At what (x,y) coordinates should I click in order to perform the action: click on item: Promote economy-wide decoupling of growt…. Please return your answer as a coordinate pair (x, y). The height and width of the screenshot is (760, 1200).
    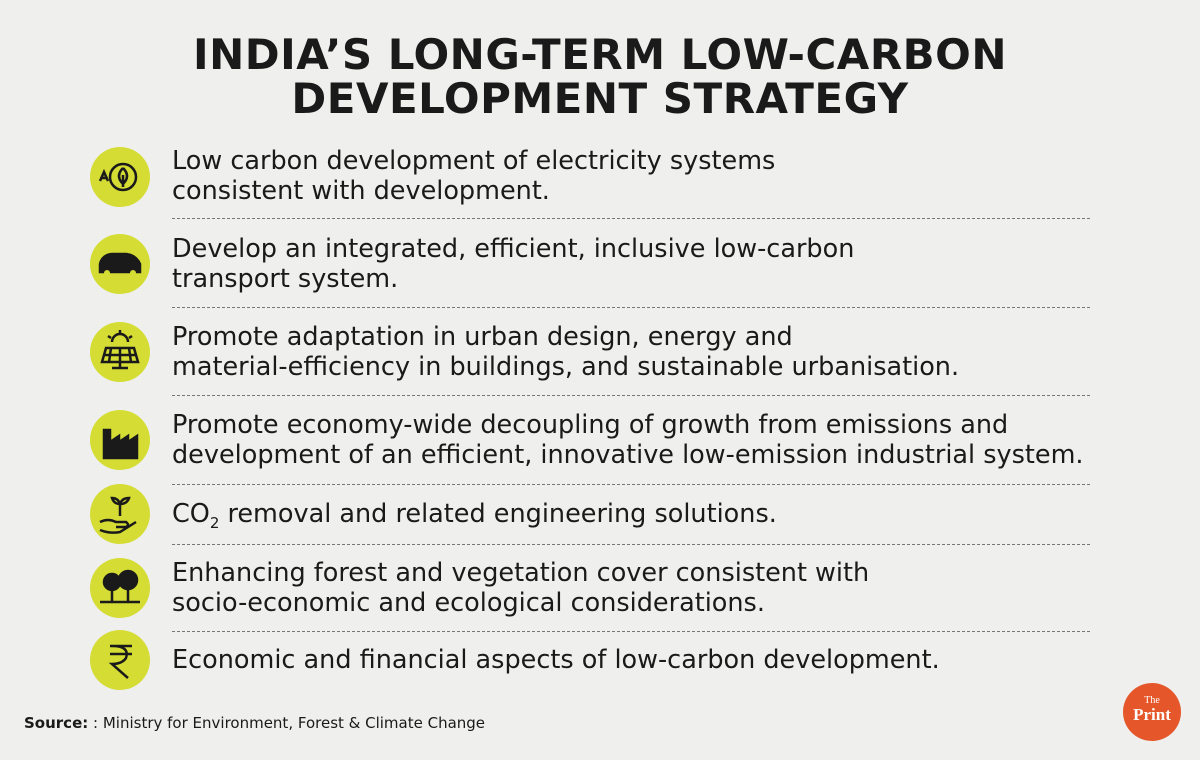
    Looking at the image, I should click on (628, 440).